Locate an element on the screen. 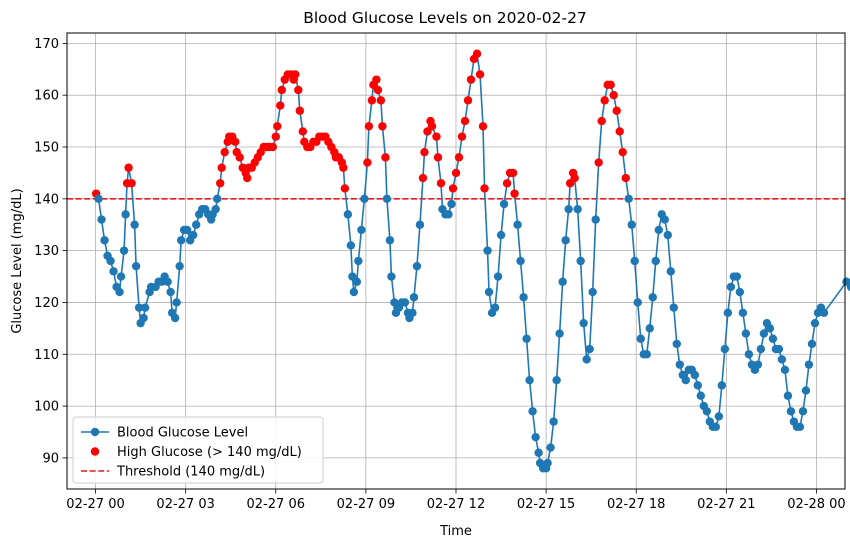 This screenshot has width=850, height=547. chart-title: Blood Glucose Levels on 2020-02-27 is located at coordinates (445, 18).